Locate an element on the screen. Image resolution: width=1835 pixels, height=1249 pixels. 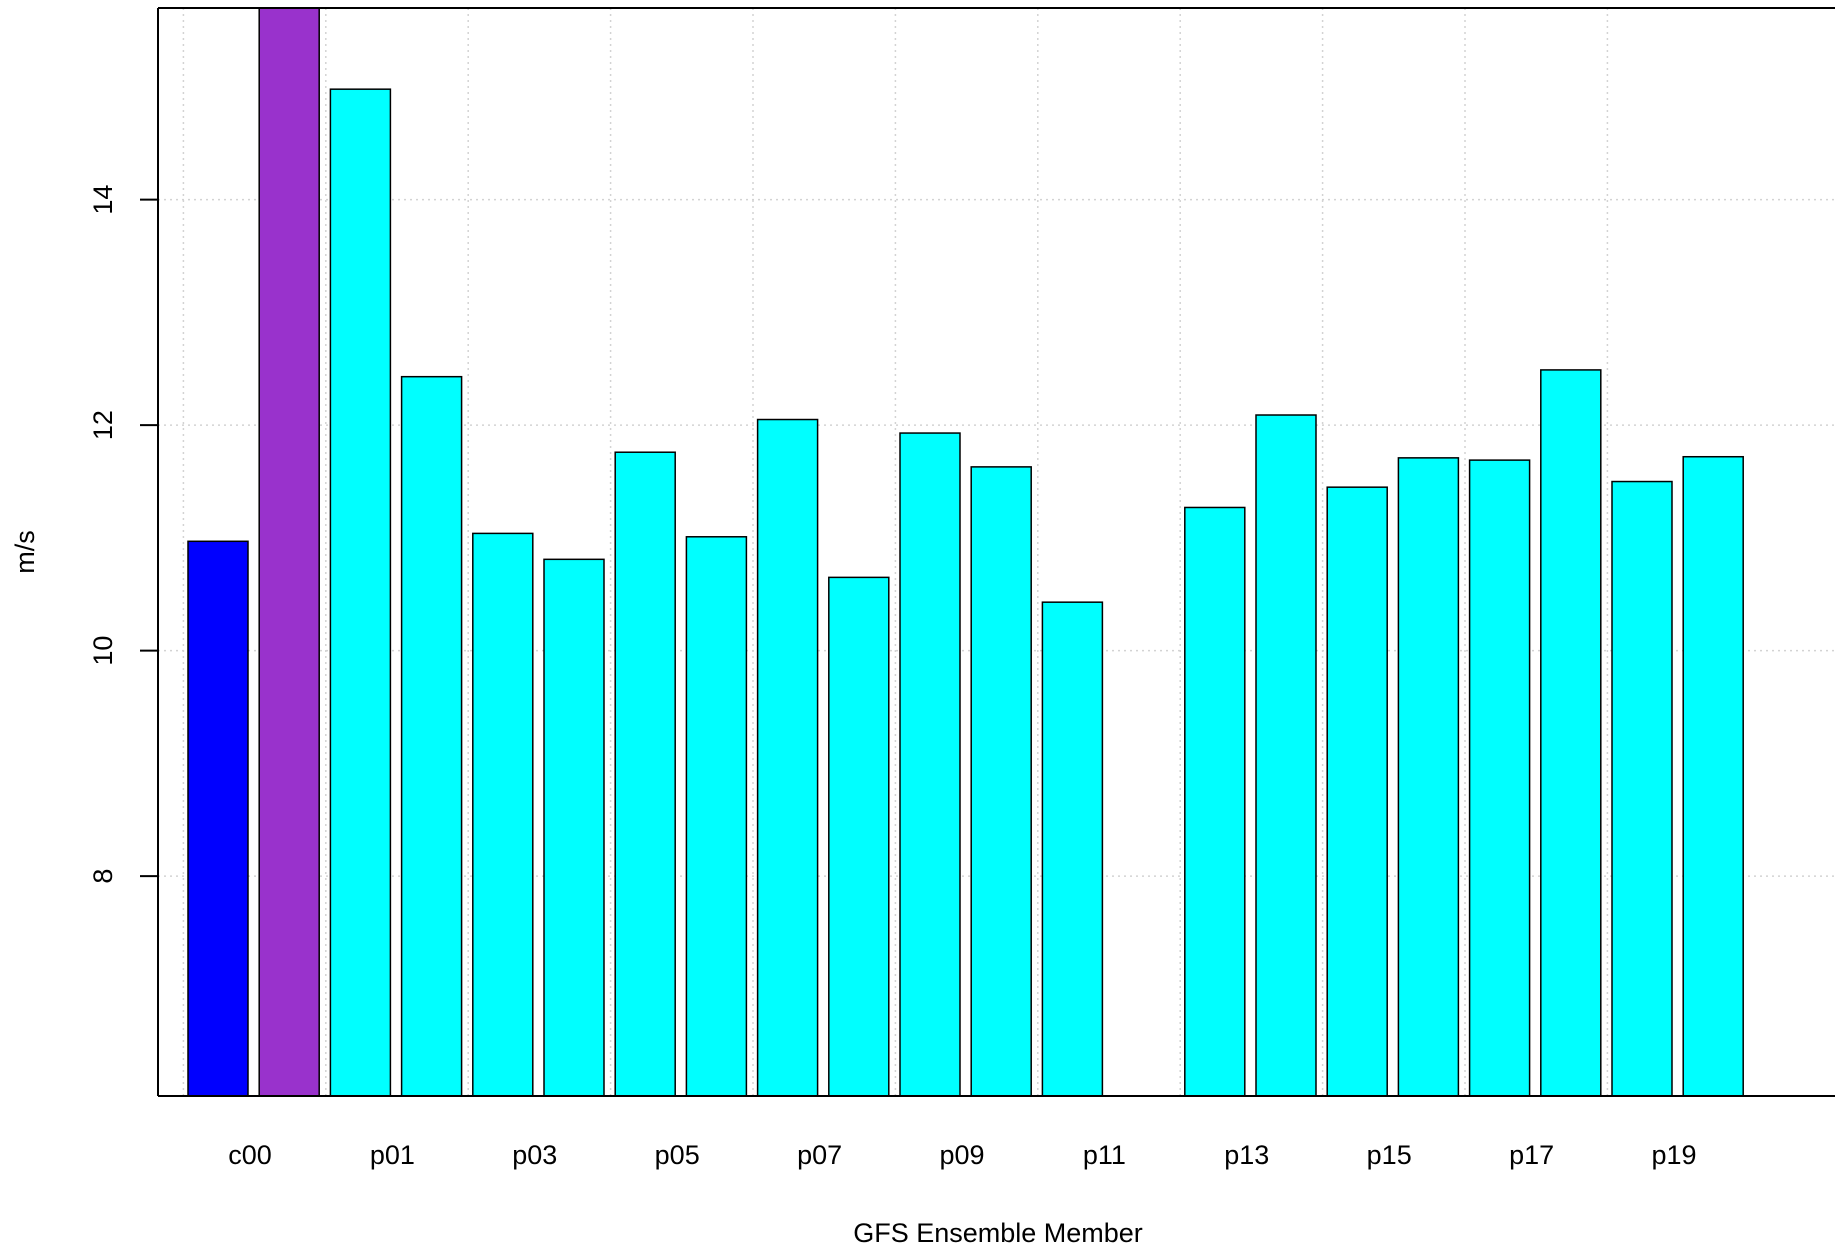
x-tick-label: p11 is located at coordinates (1104, 1155).